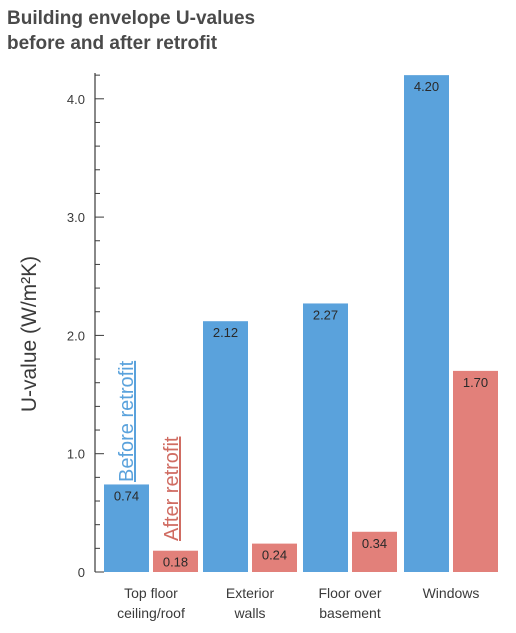 Image resolution: width=516 pixels, height=633 pixels. Describe the element at coordinates (426, 86) in the screenshot. I see `bar-value-label: 4.20` at that location.